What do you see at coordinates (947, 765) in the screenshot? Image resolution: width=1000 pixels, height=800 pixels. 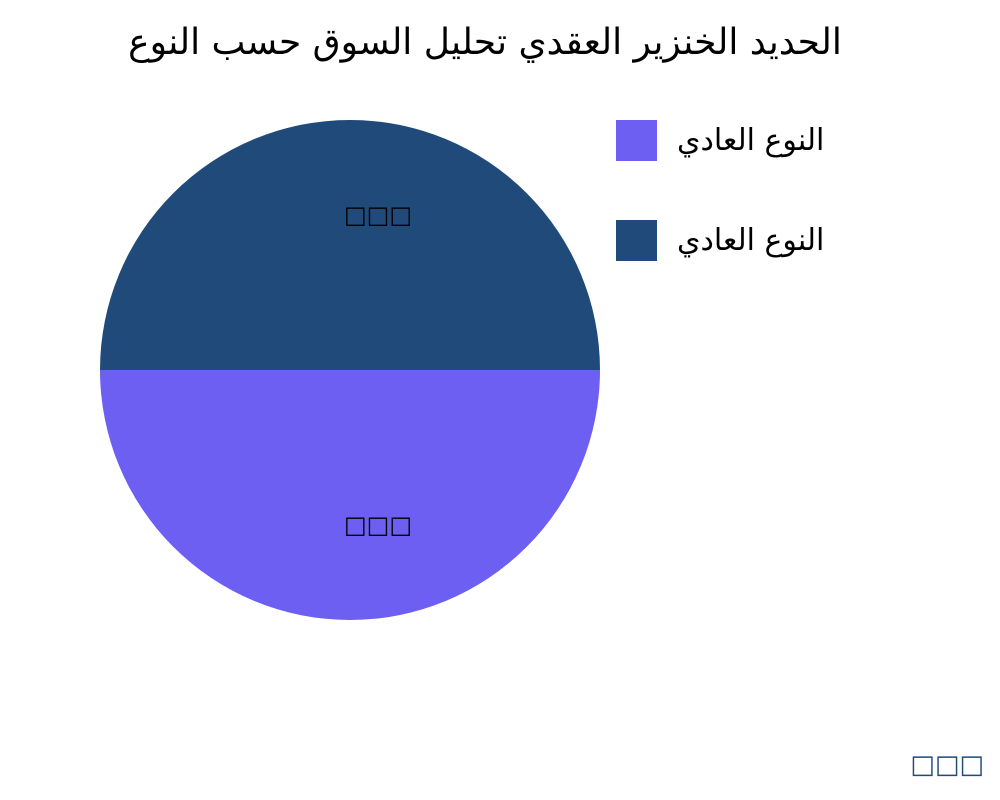 I see `watermark: □□□` at bounding box center [947, 765].